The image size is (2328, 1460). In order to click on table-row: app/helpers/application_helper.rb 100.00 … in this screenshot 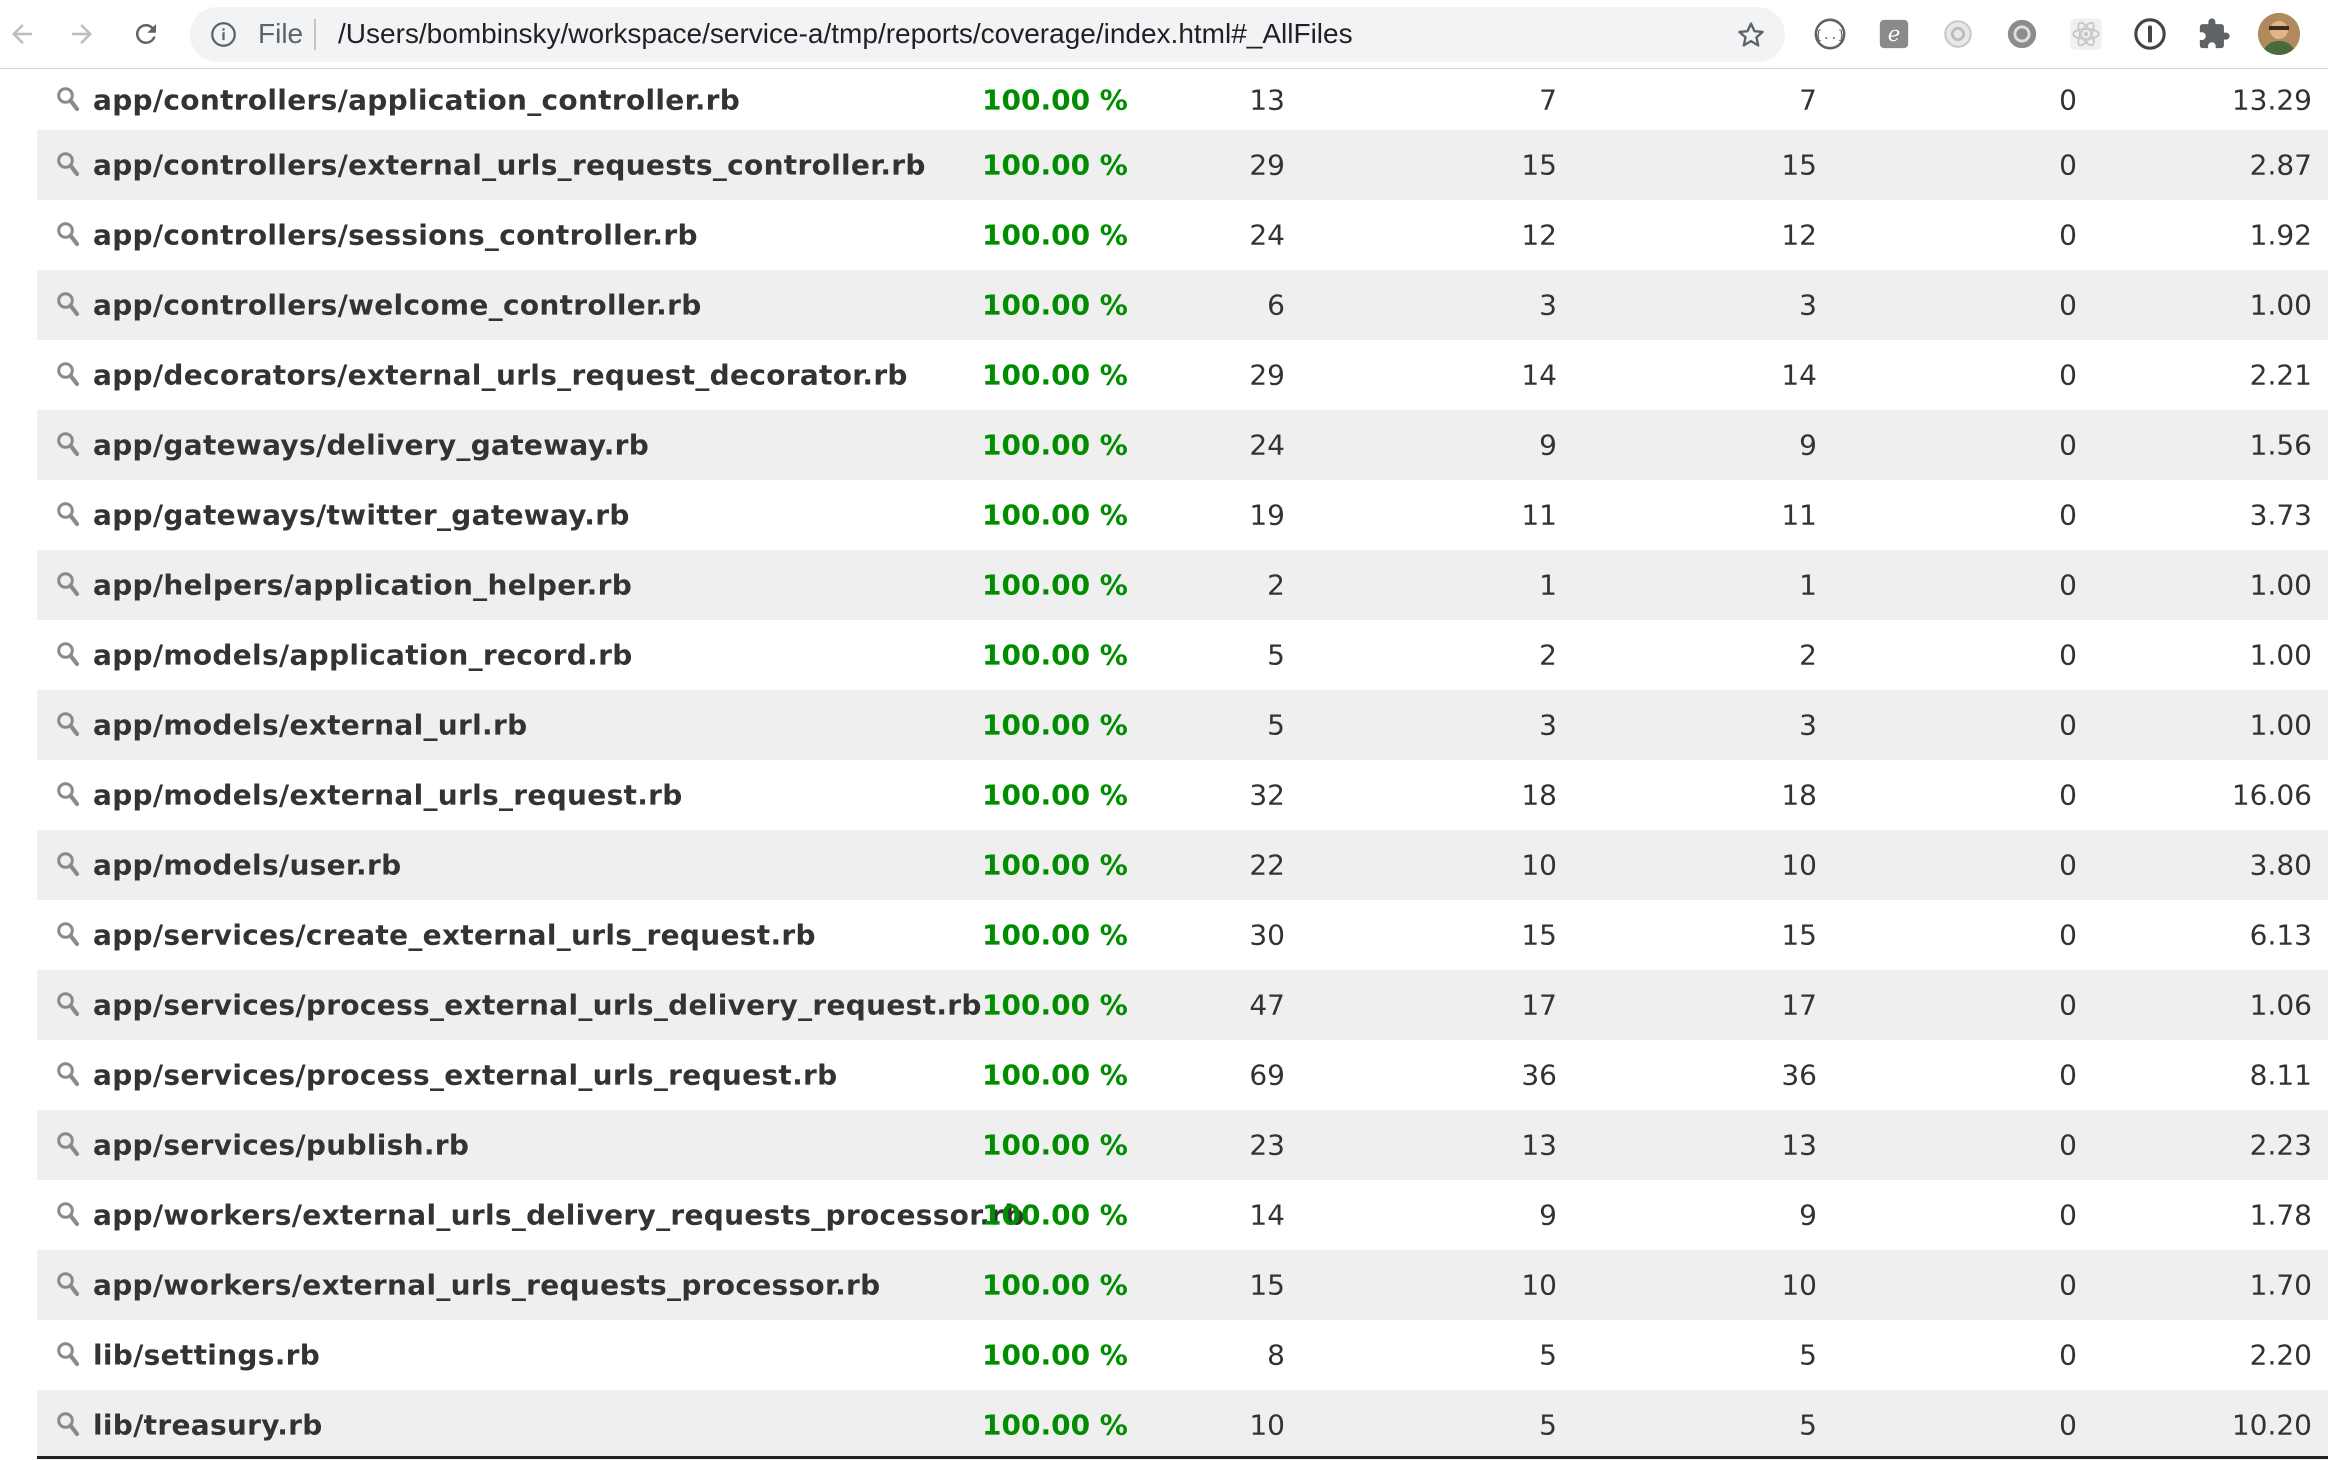, I will do `click(1182, 585)`.